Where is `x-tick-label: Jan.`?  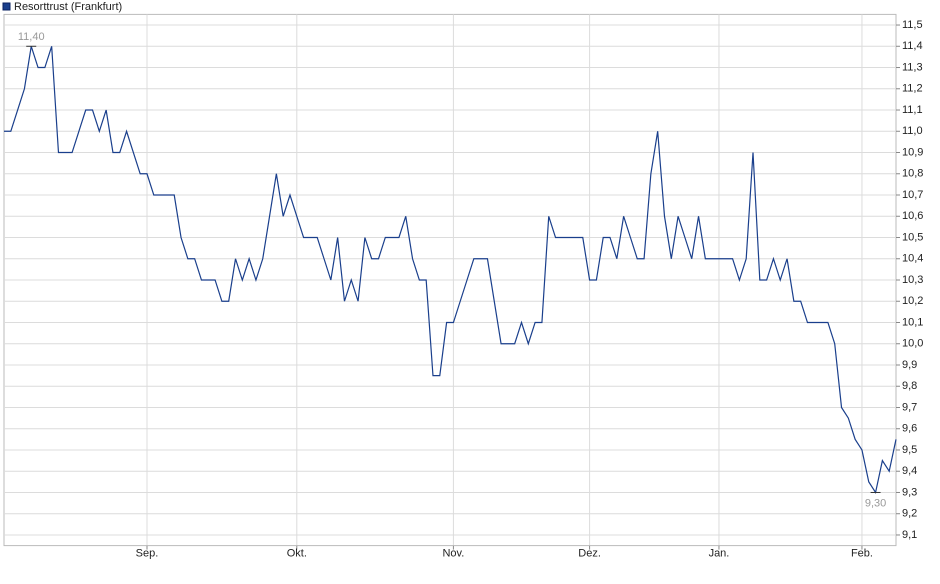 x-tick-label: Jan. is located at coordinates (719, 554).